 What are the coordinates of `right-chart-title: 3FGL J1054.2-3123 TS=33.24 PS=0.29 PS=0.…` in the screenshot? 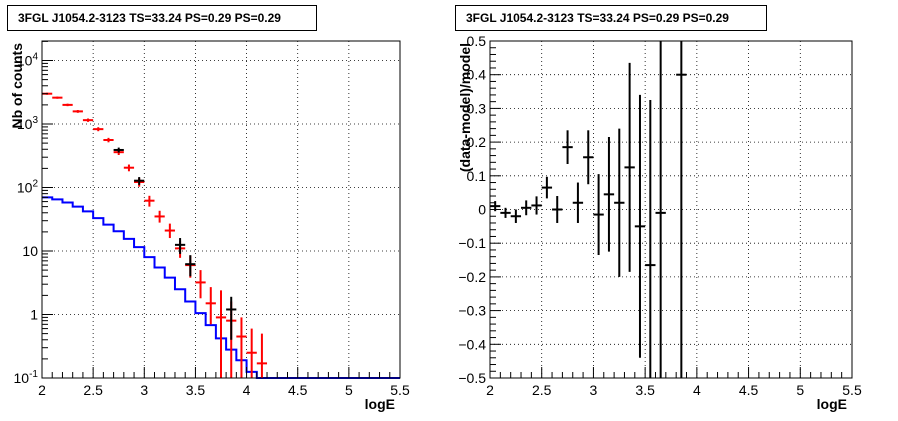 It's located at (611, 18).